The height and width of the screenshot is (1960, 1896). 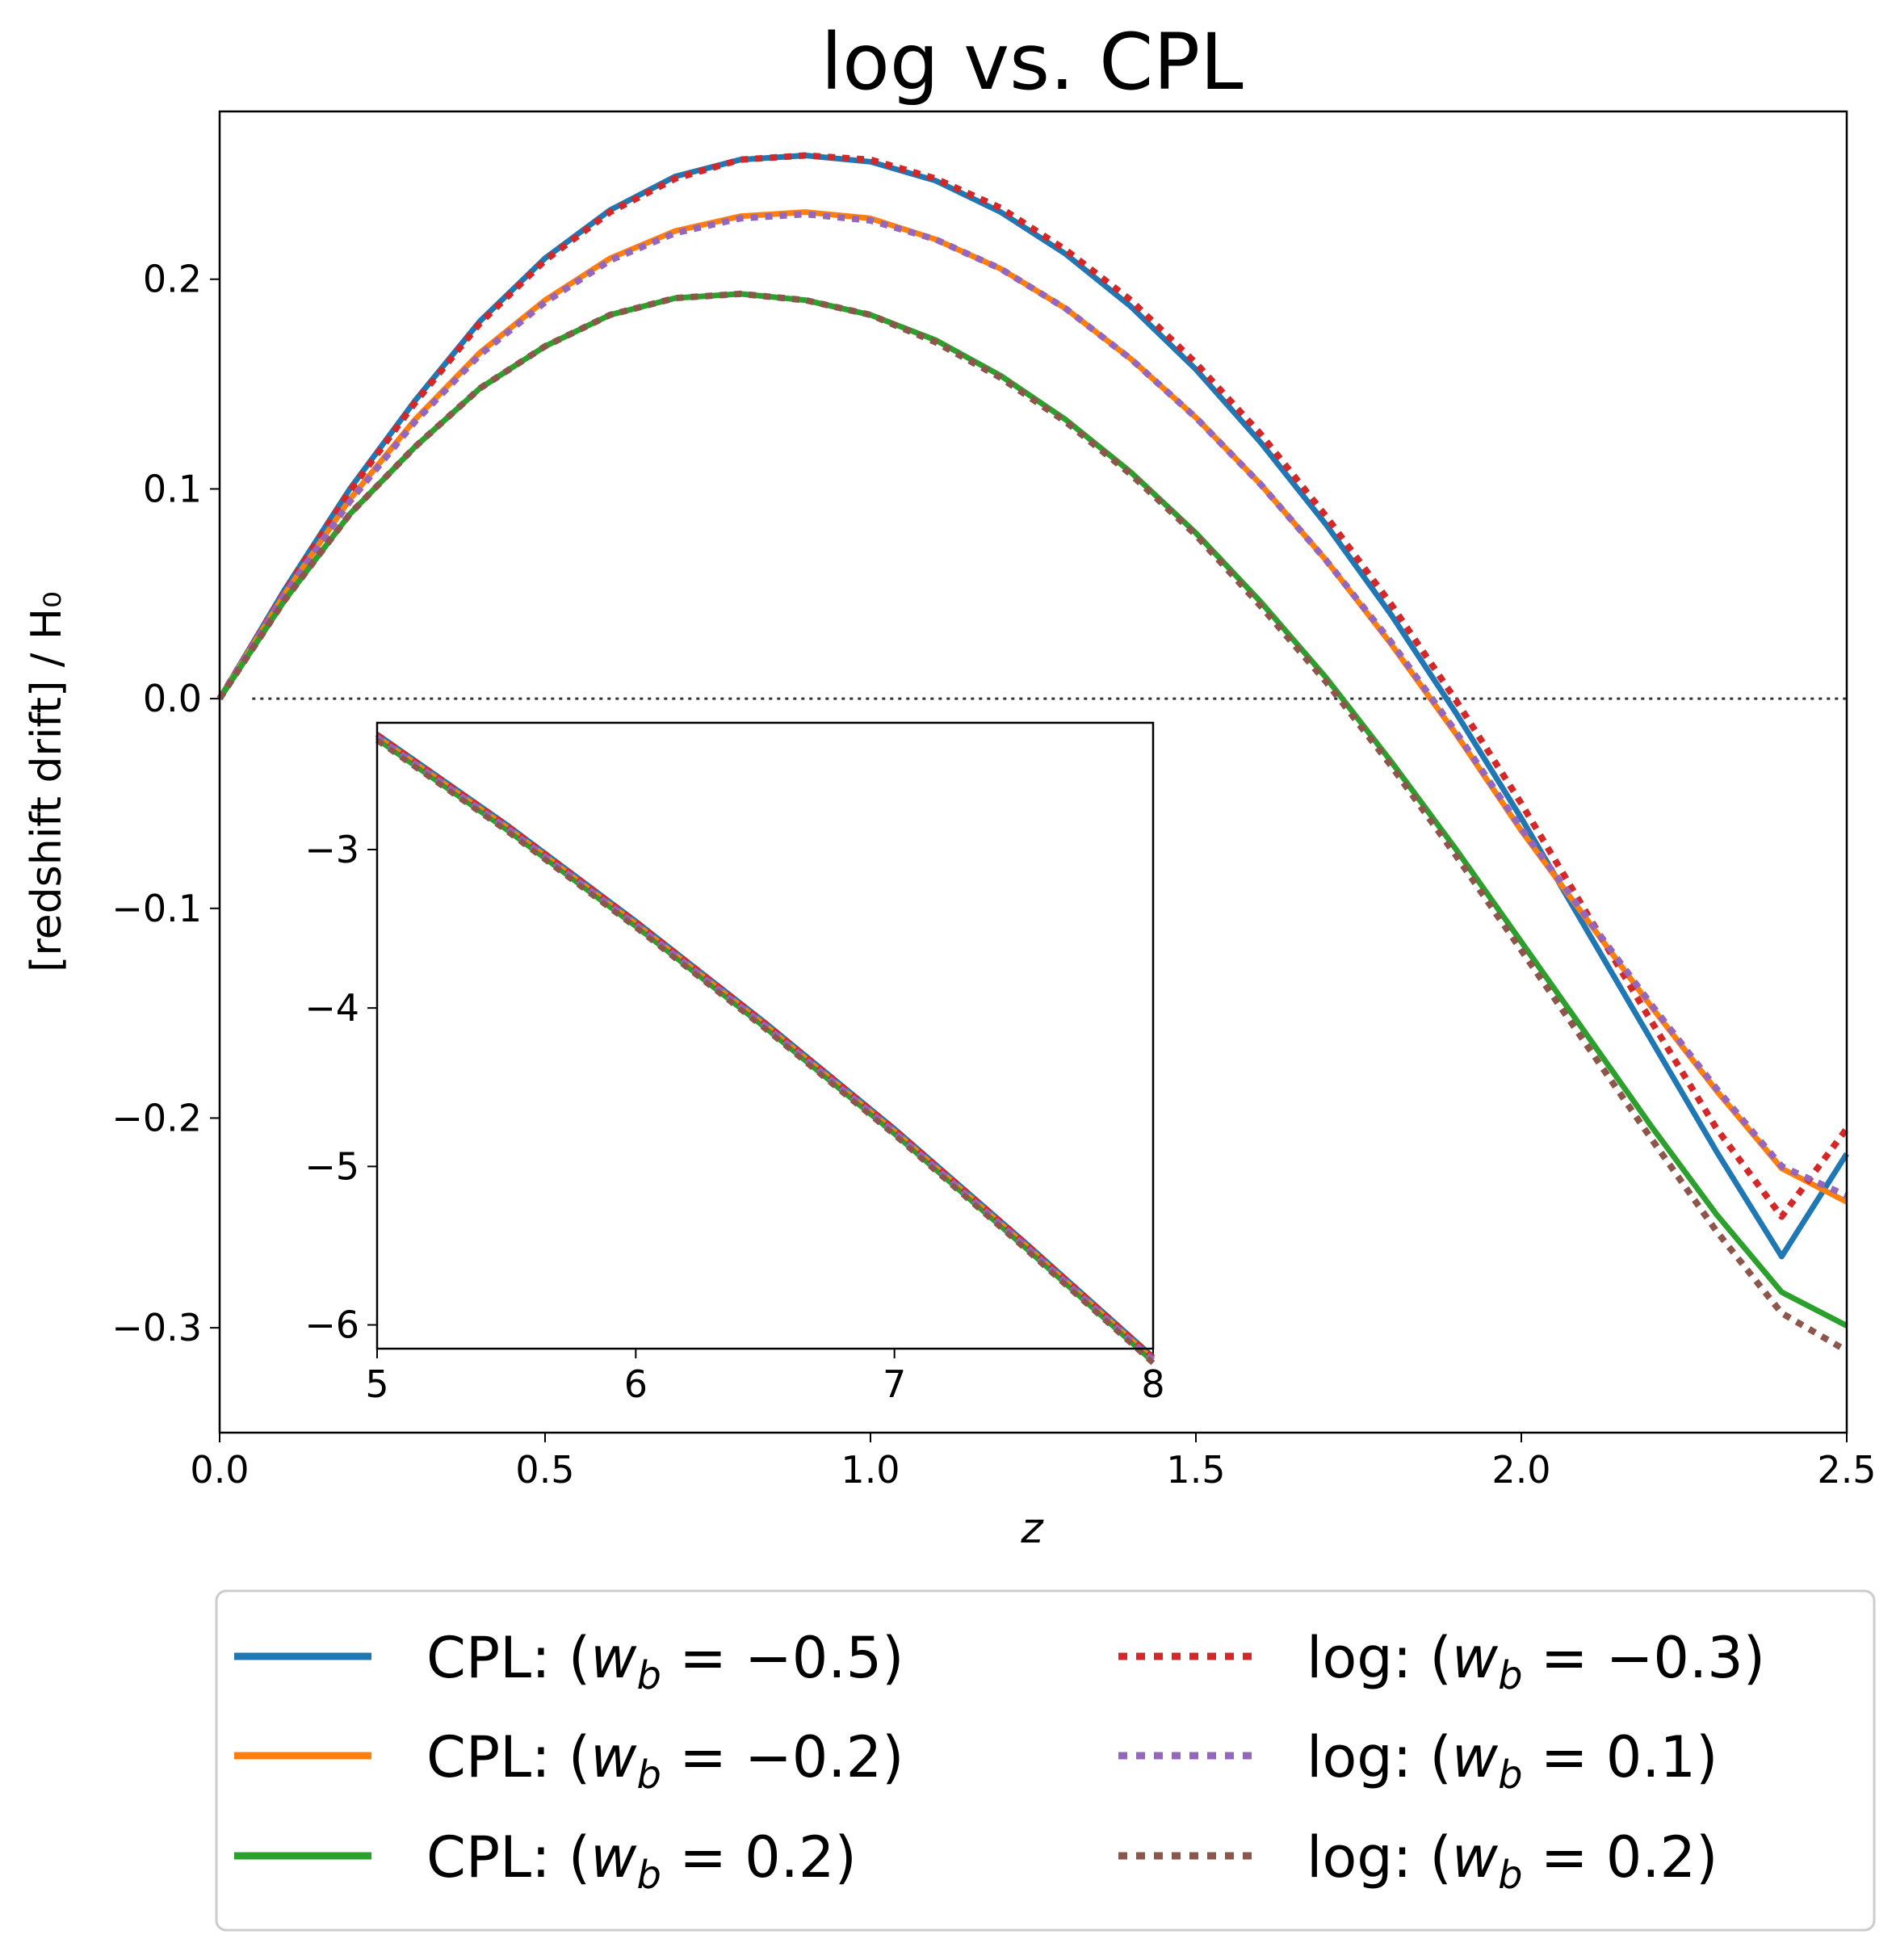 What do you see at coordinates (331, 1166) in the screenshot?
I see `inset-y-tick-label: −5` at bounding box center [331, 1166].